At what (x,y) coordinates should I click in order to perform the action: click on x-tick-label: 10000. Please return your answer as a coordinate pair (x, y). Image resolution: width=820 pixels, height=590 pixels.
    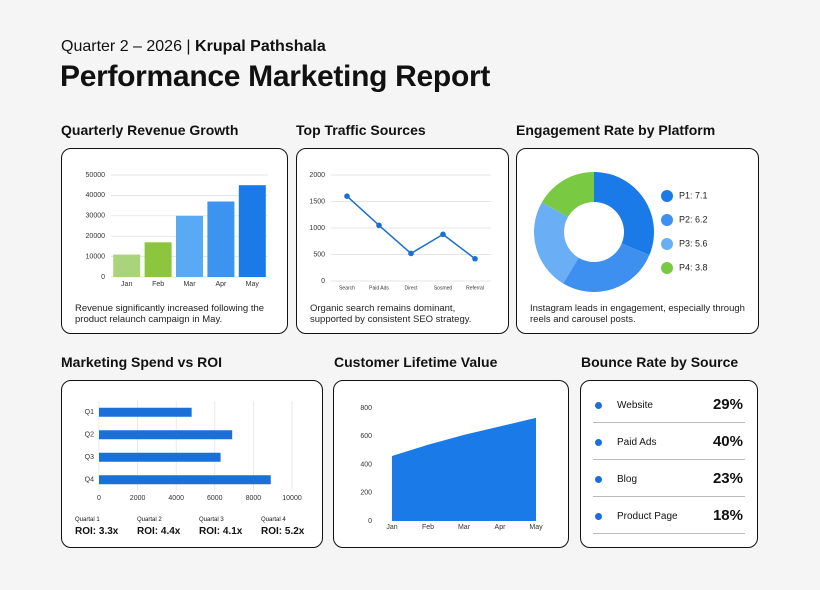
    Looking at the image, I should click on (292, 498).